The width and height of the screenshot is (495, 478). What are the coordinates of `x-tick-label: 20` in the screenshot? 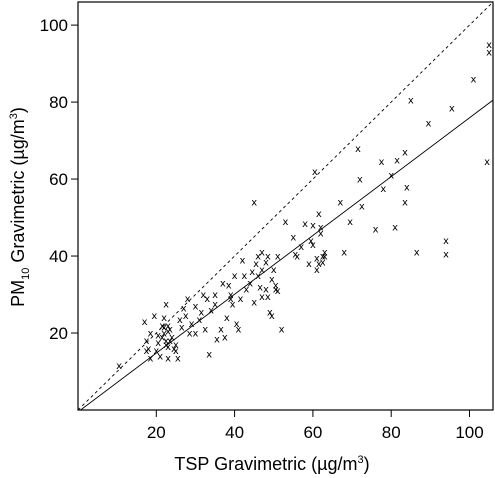 It's located at (156, 432).